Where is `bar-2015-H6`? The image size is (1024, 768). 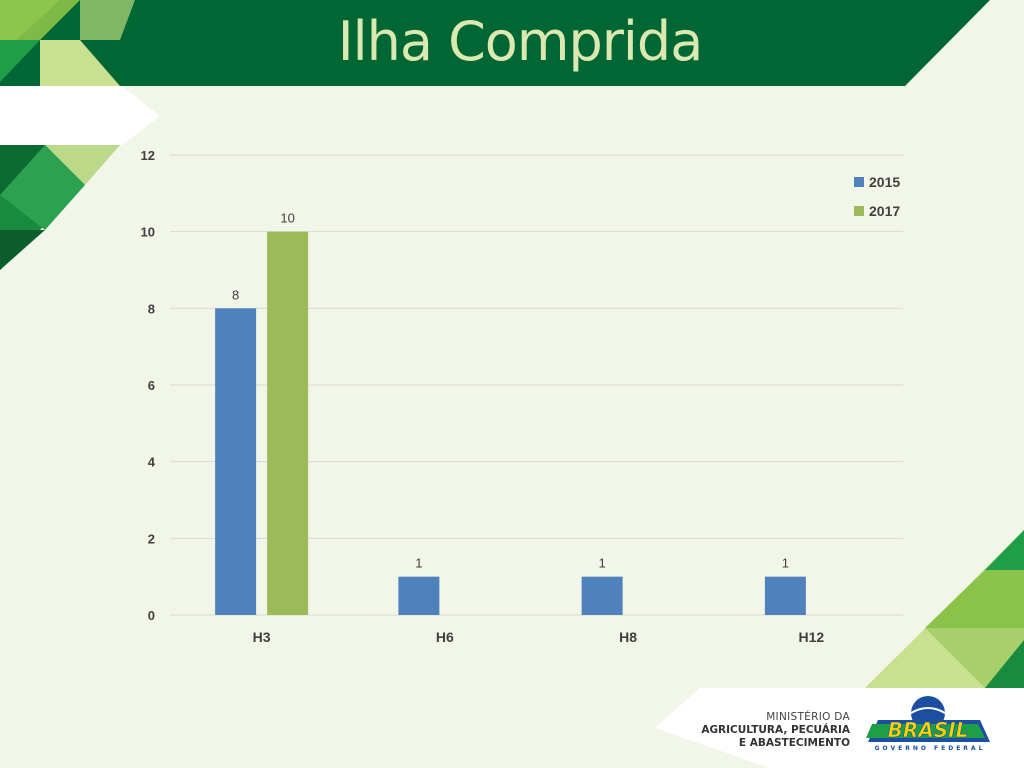 bar-2015-H6 is located at coordinates (419, 595).